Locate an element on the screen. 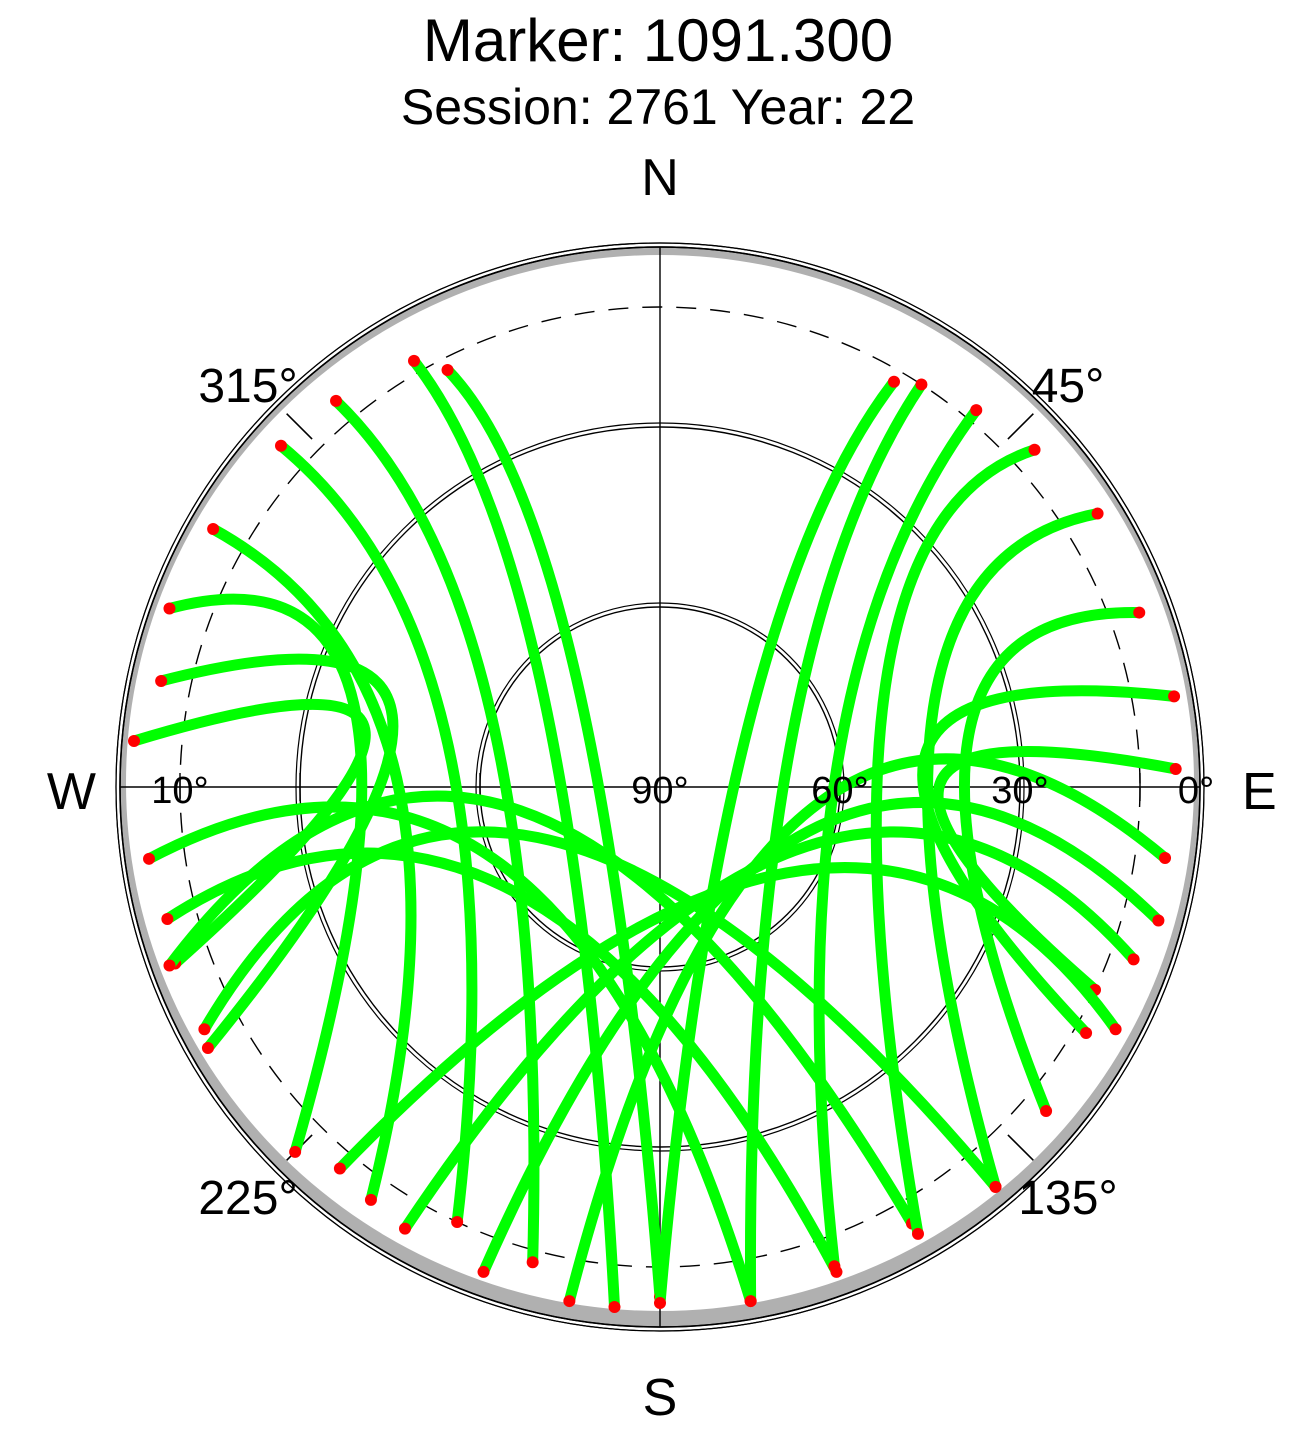 This screenshot has width=1316, height=1444. title-block: Marker: 1091.300 Session: 2761 Year: 22 is located at coordinates (658, 68).